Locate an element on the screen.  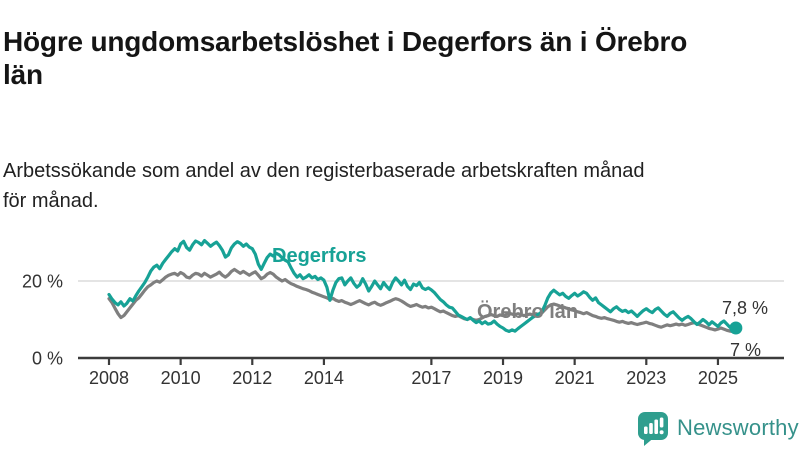
end-value-label-orebro: 7 % is located at coordinates (746, 350).